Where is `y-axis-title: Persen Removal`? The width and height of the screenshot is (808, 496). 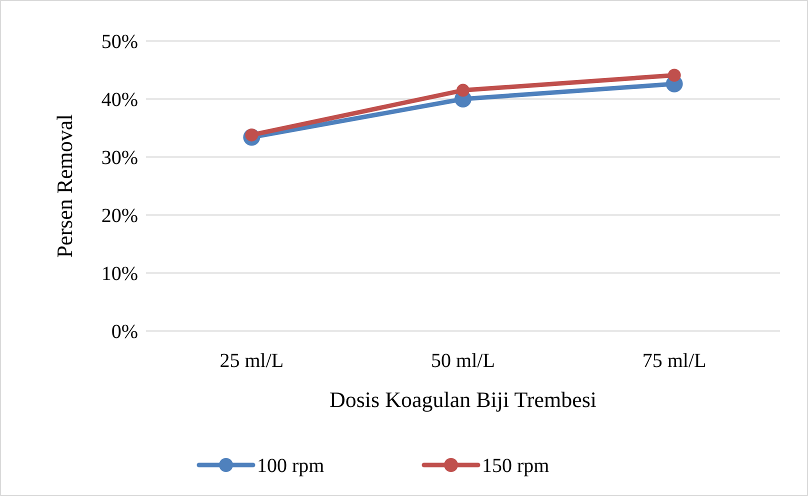 y-axis-title: Persen Removal is located at coordinates (64, 186).